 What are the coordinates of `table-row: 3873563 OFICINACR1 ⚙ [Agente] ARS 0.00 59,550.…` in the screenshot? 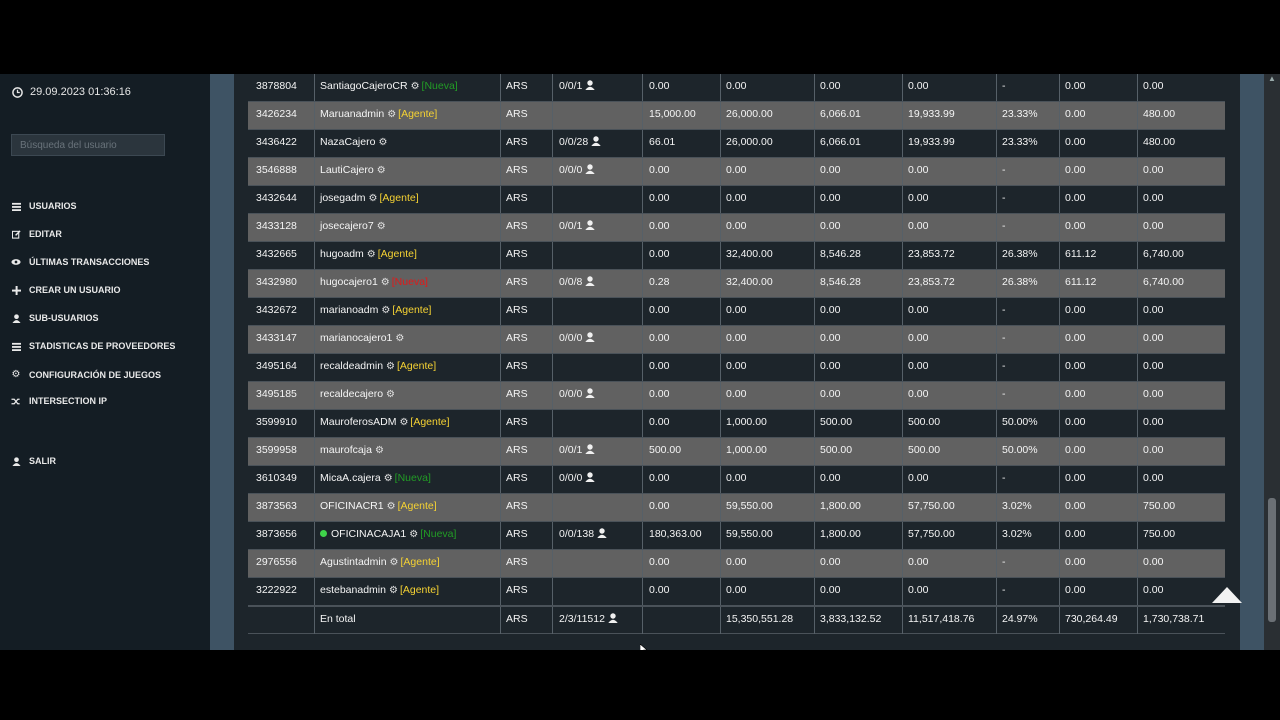 It's located at (736, 508).